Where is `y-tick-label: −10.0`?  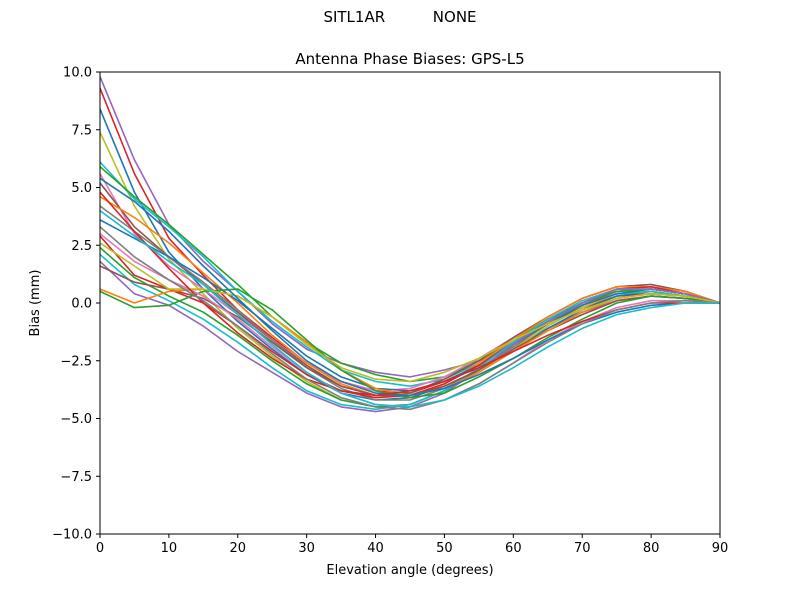
y-tick-label: −10.0 is located at coordinates (72, 535).